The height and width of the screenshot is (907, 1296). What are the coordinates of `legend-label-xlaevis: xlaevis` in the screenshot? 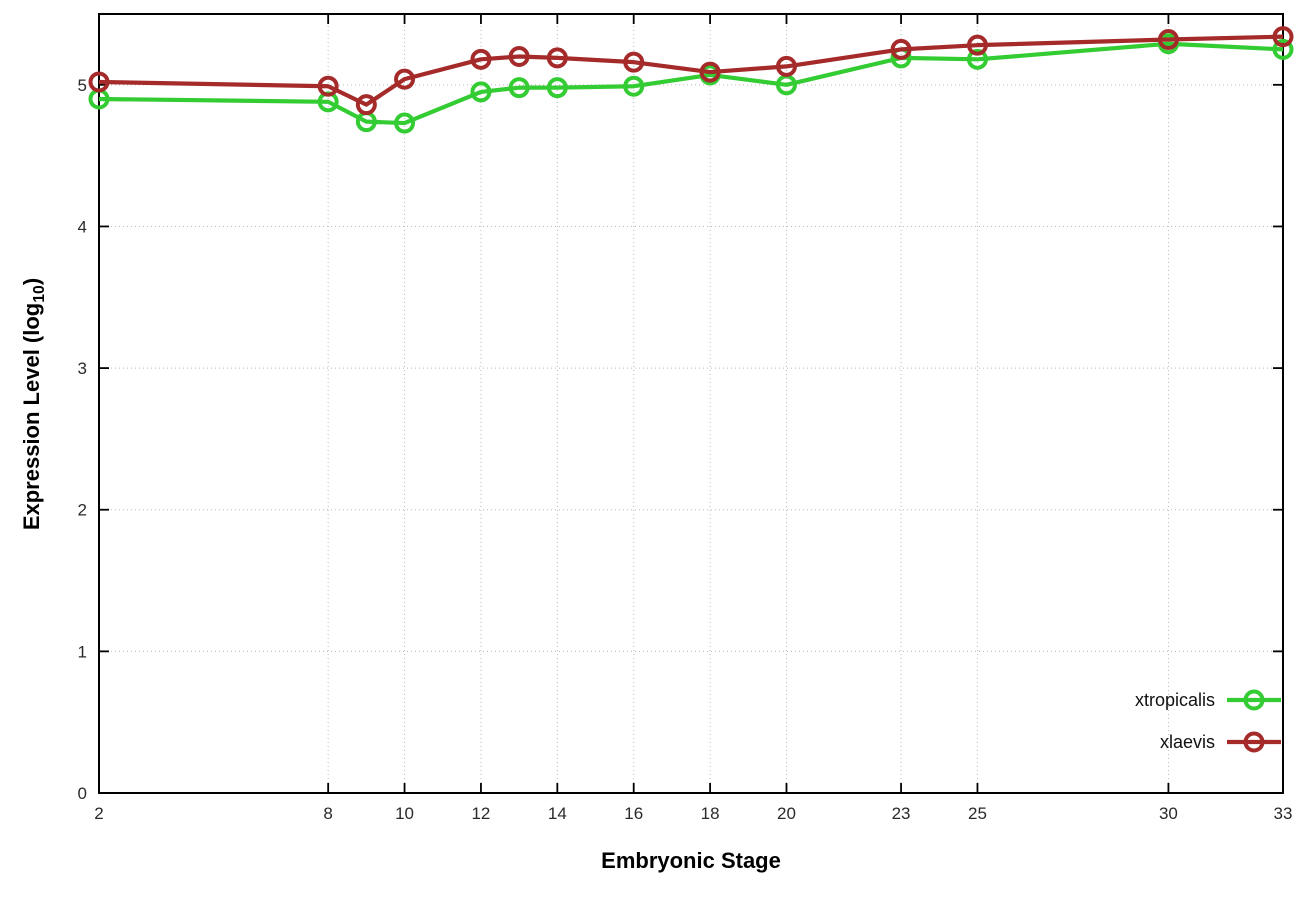 It's located at (1187, 742).